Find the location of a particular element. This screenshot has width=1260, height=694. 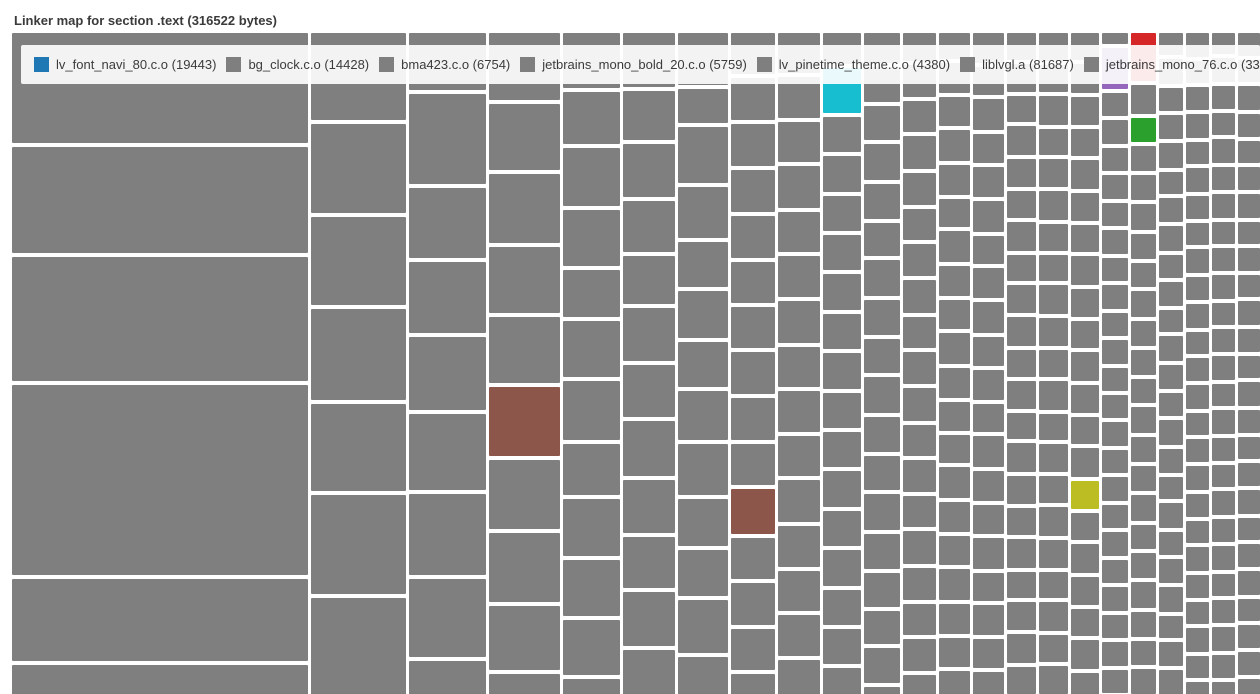

treemap-block-brown is located at coordinates (753, 511).